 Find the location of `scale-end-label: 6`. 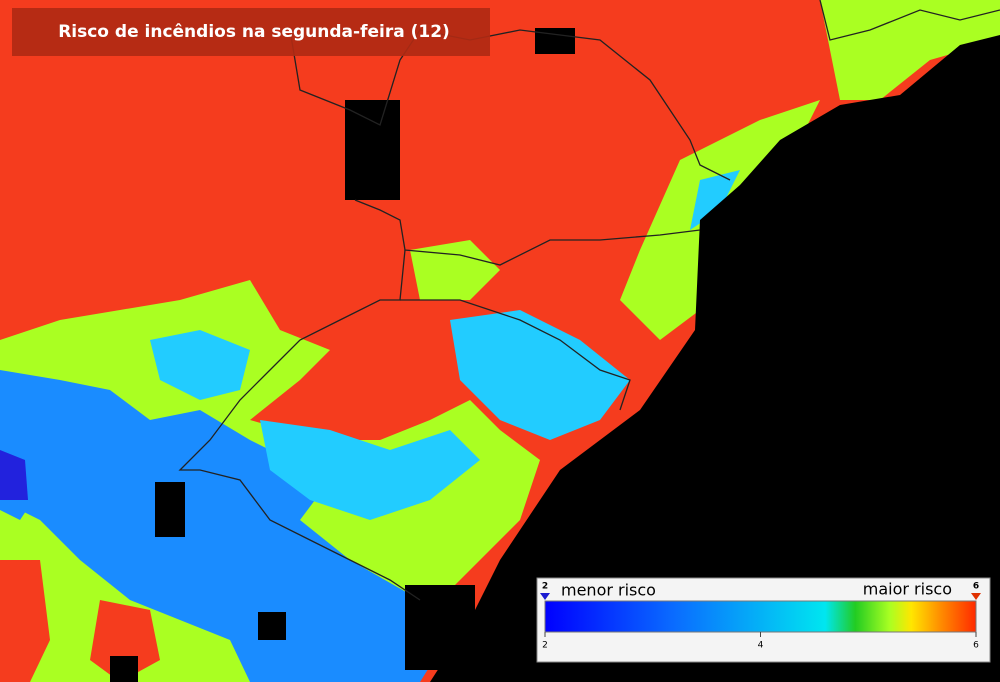

scale-end-label: 6 is located at coordinates (976, 587).